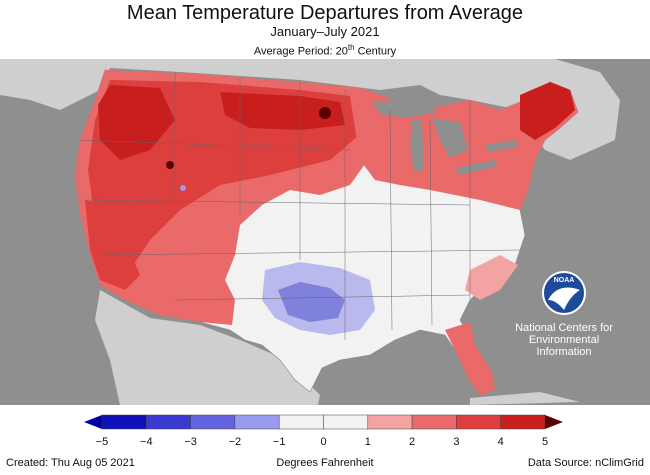 The height and width of the screenshot is (475, 650). I want to click on units-label: Degrees Fahrenheit, so click(325, 463).